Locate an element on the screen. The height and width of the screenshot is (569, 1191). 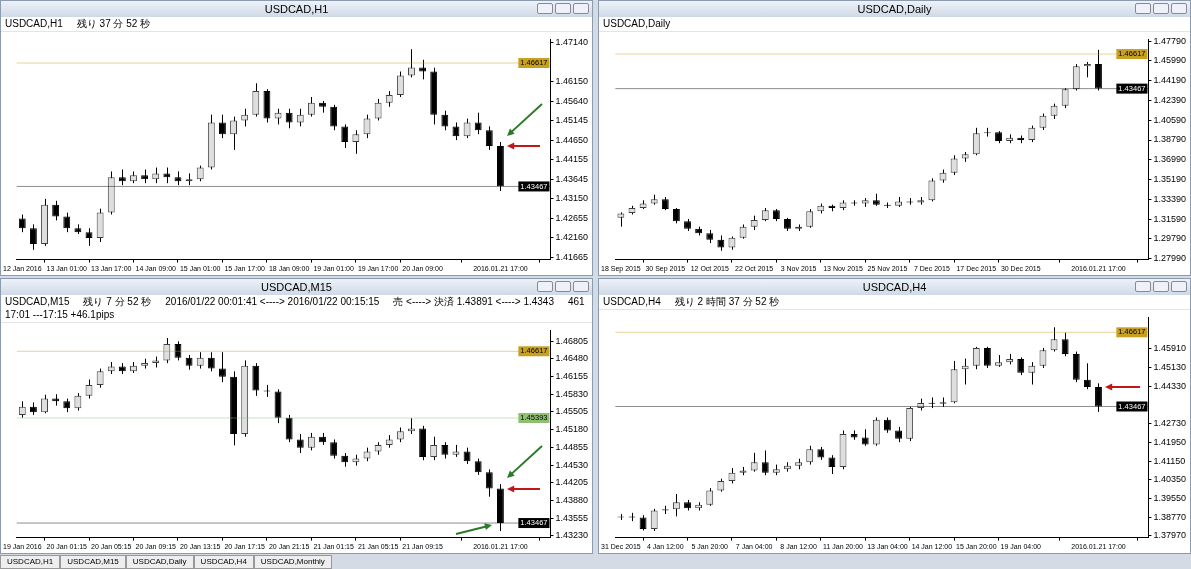
y-tick-label: 1.44530 is located at coordinates (572, 464).